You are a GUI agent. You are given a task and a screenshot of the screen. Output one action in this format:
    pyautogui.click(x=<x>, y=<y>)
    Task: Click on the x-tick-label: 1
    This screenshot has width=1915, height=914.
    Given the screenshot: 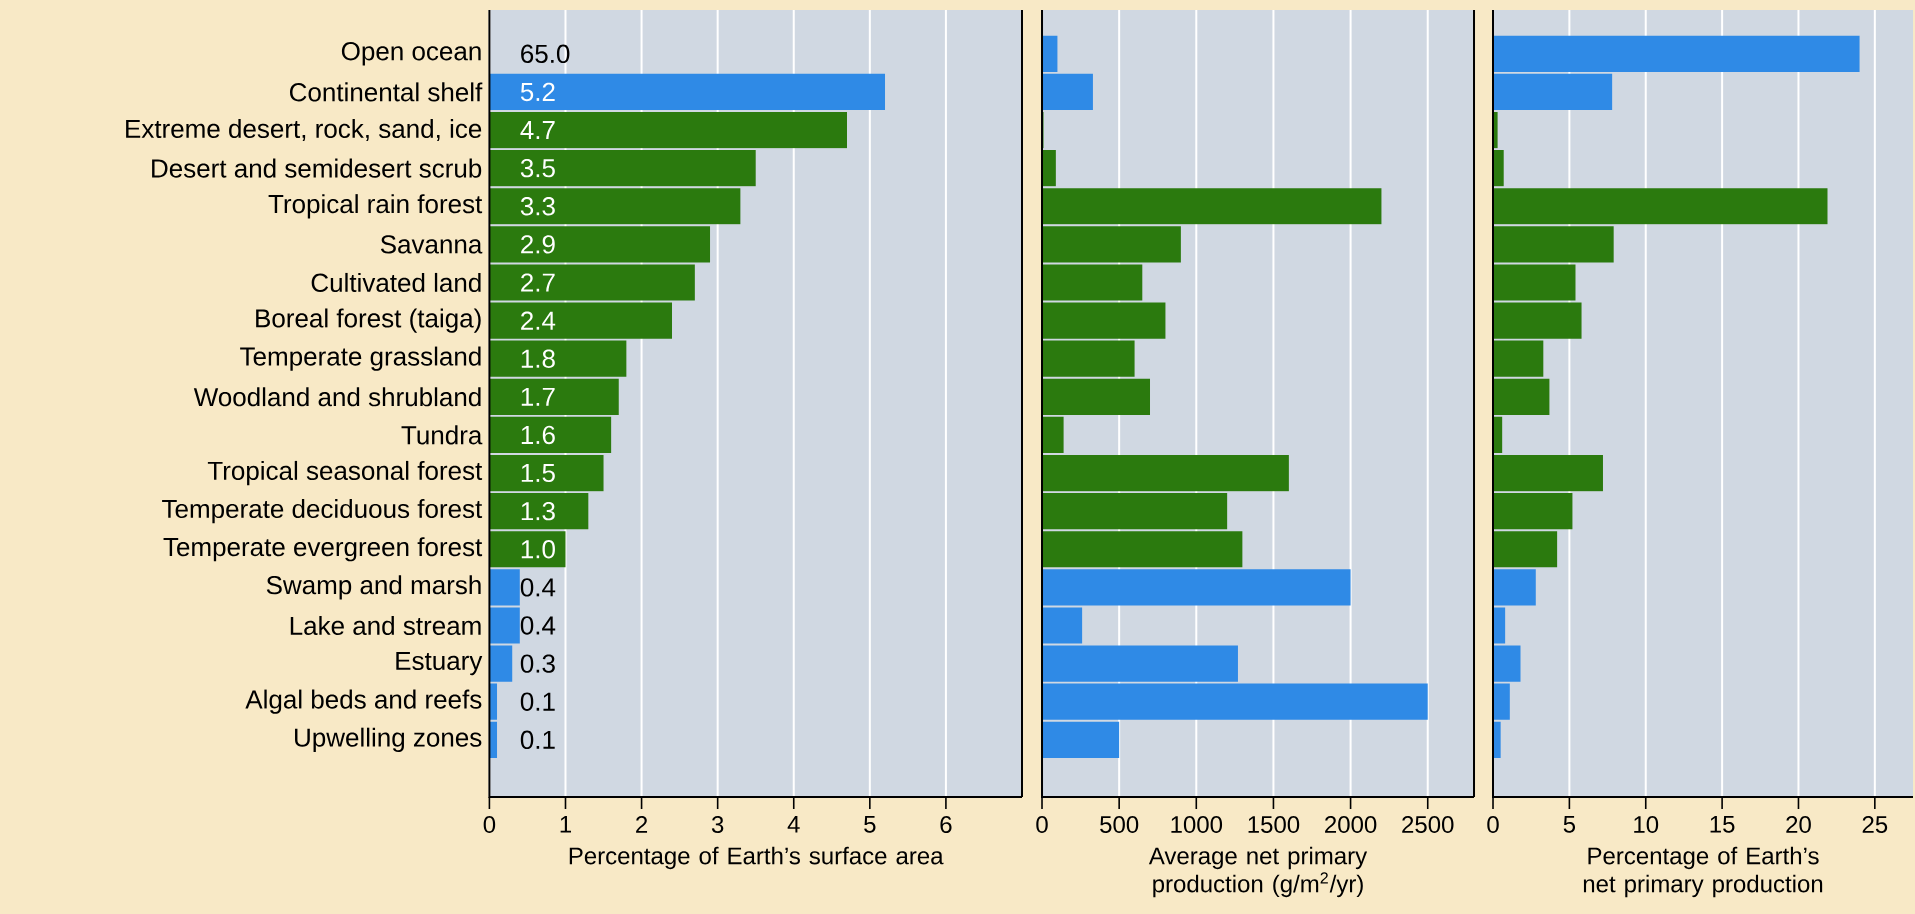 What is the action you would take?
    pyautogui.click(x=565, y=824)
    